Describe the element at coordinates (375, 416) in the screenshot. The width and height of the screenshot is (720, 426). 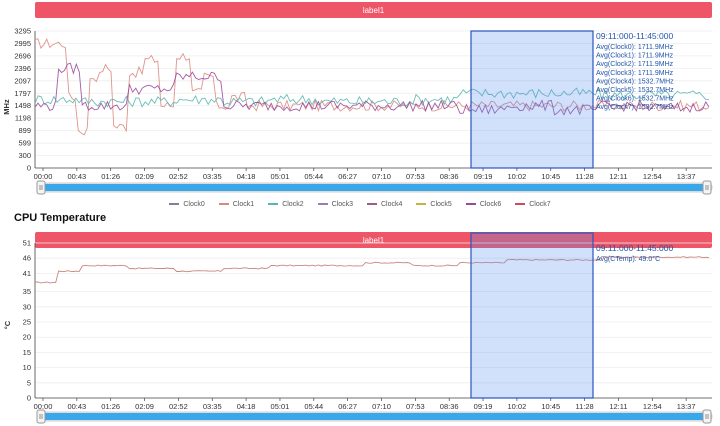
I see `chart2-scrollbar-thumb` at that location.